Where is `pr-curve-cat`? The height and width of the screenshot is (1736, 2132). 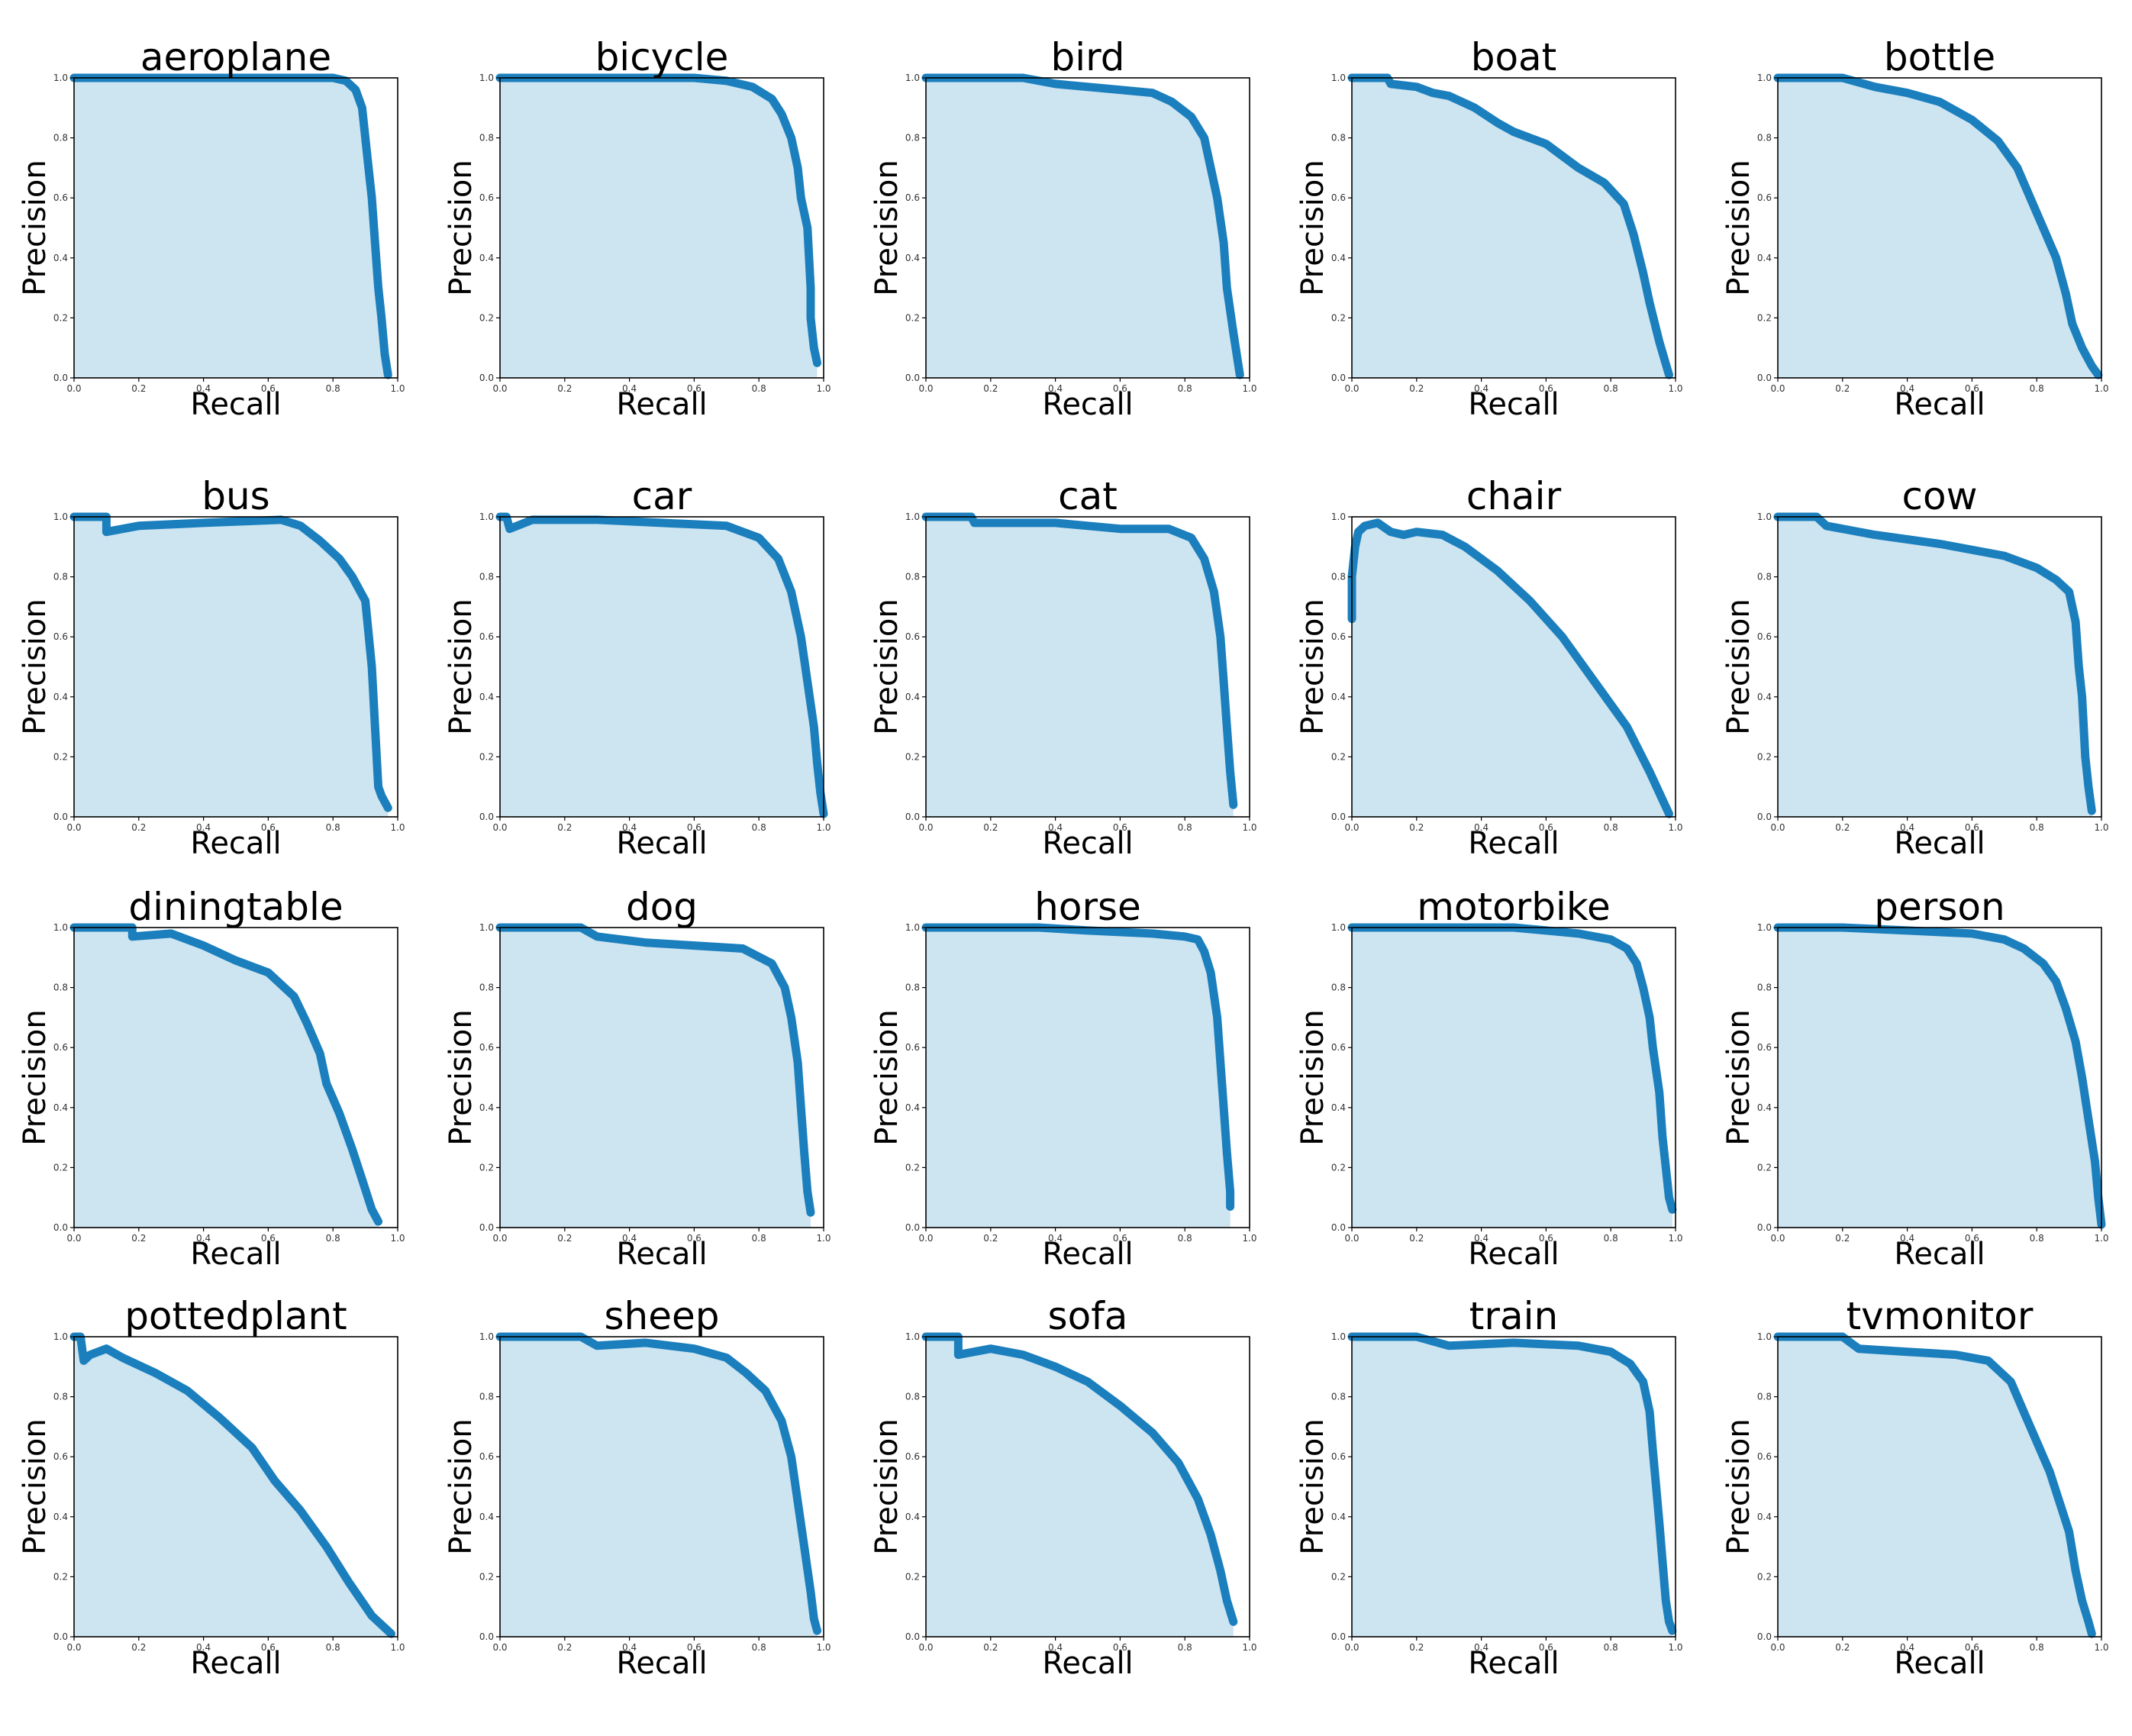
pr-curve-cat is located at coordinates (1079, 661).